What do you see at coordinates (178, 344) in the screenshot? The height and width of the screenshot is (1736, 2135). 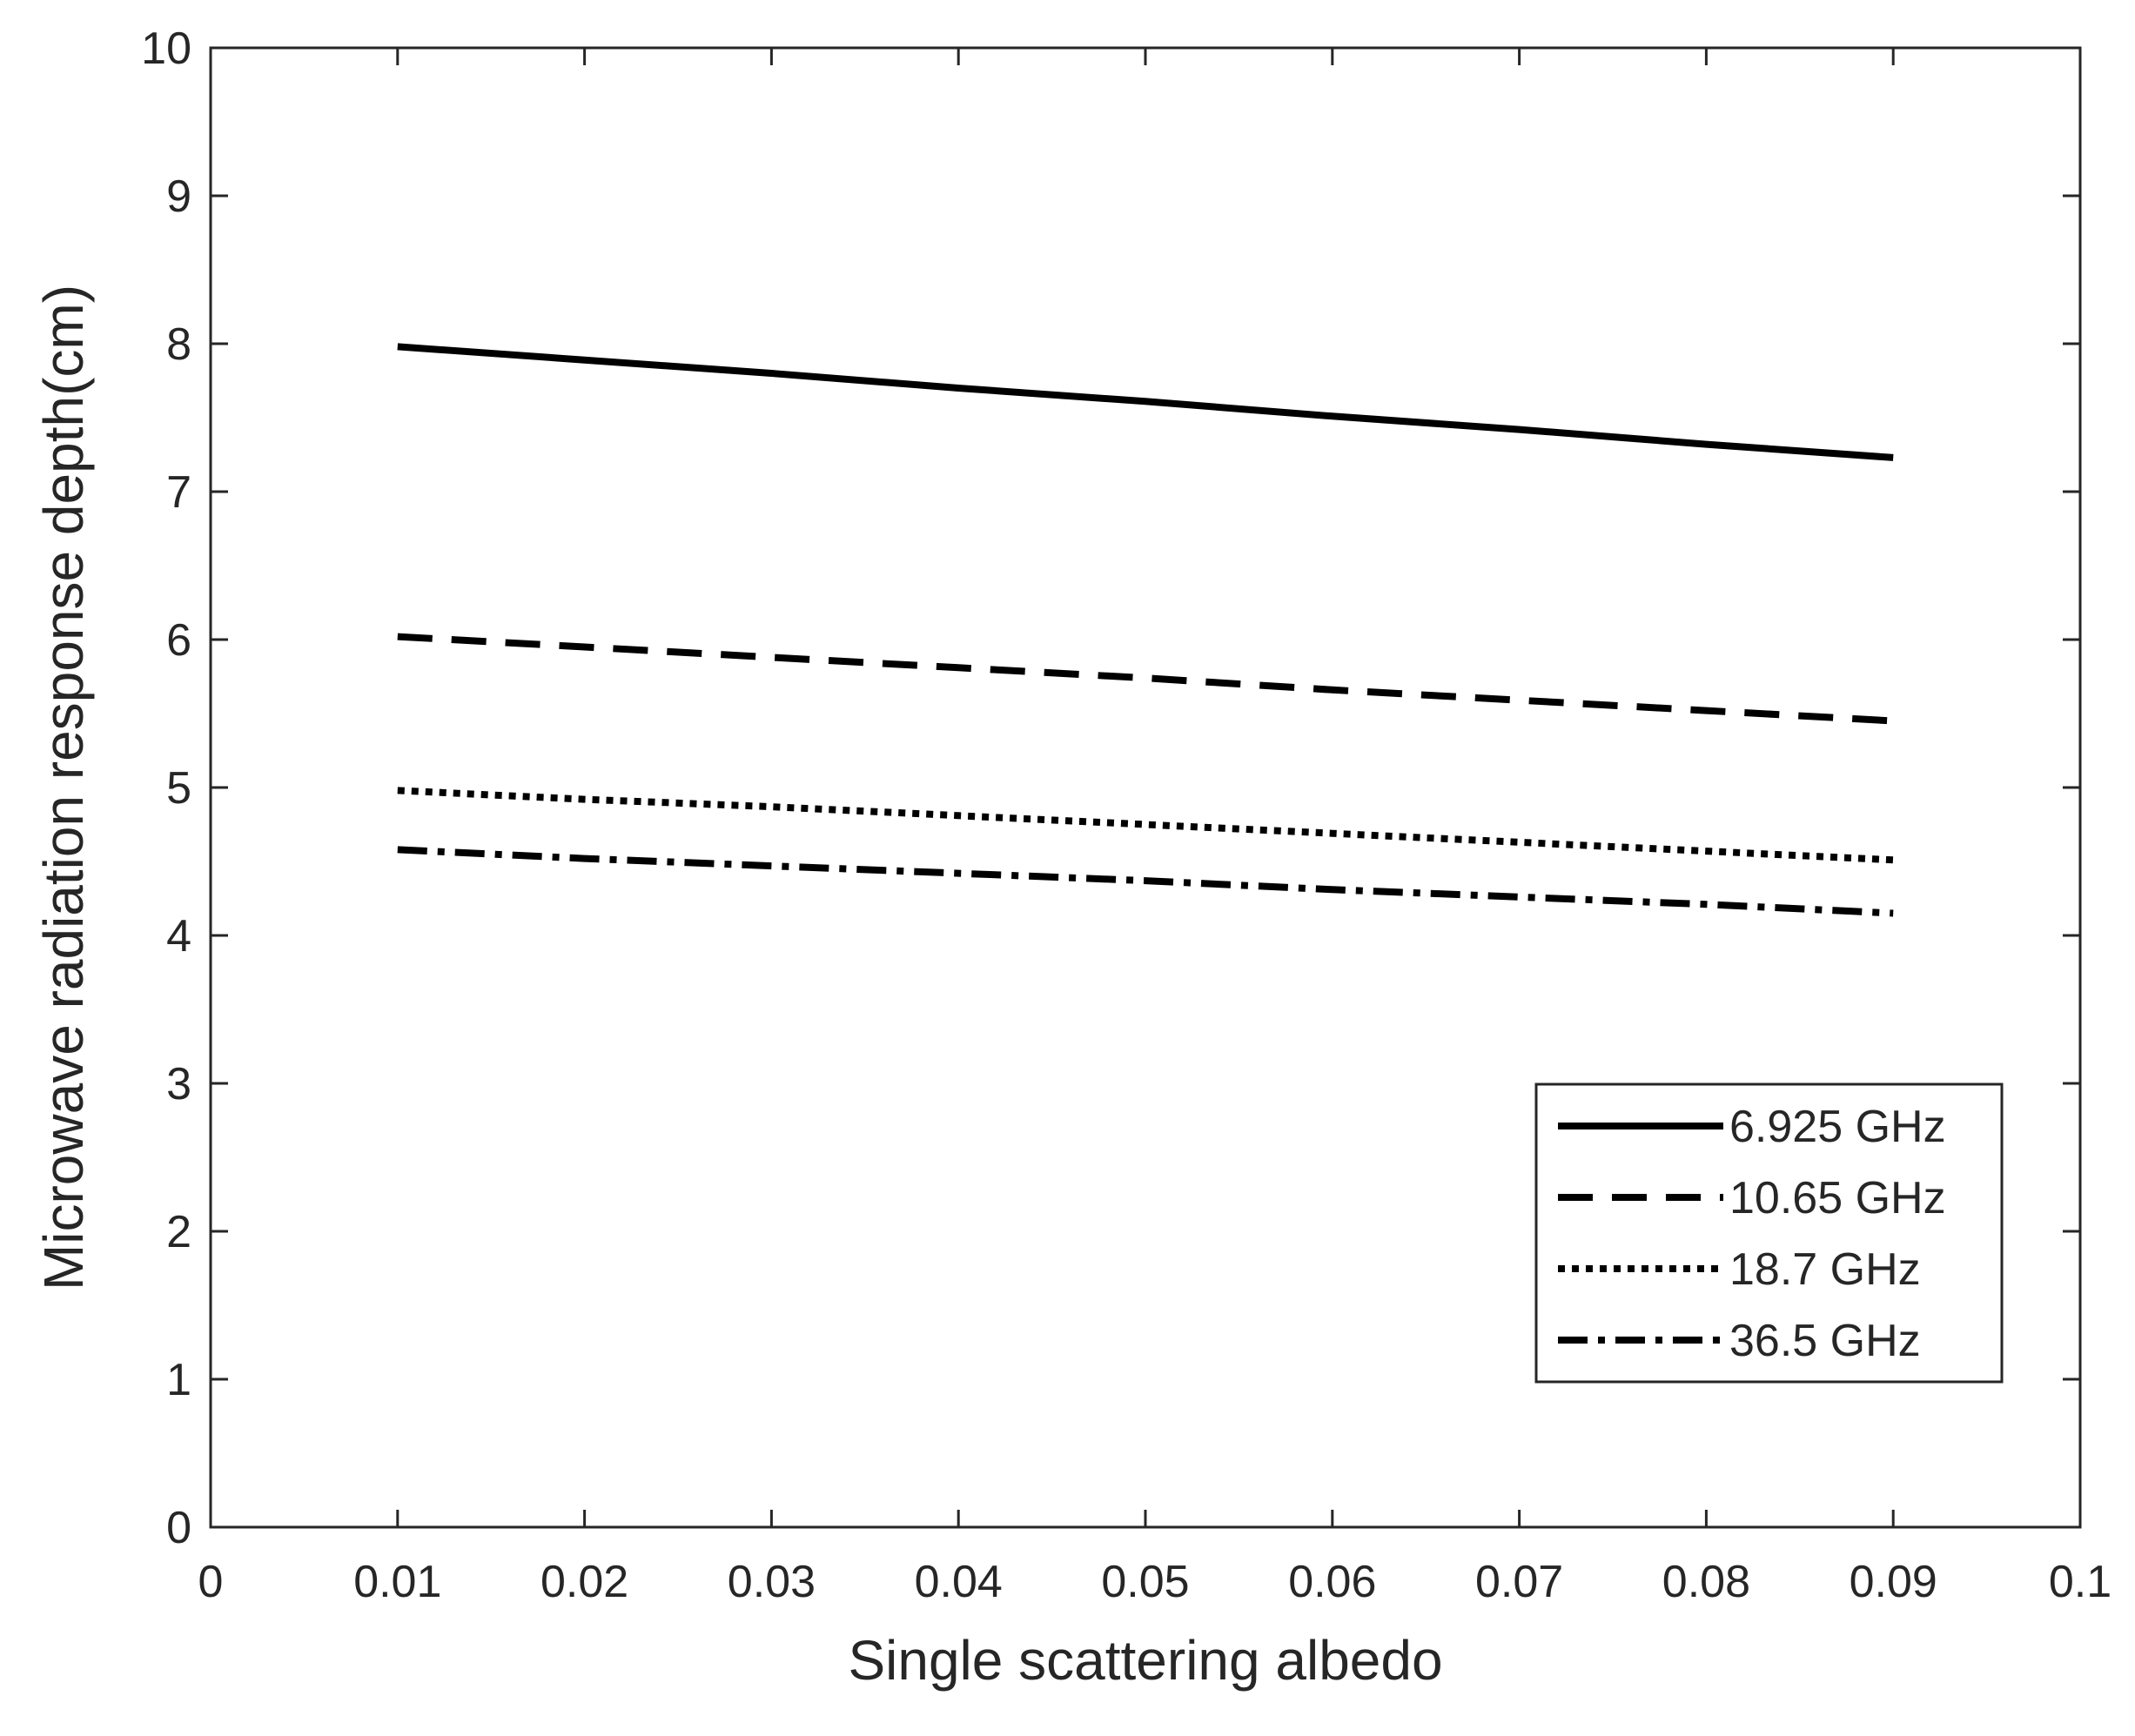 I see `y-tick-label: 8` at bounding box center [178, 344].